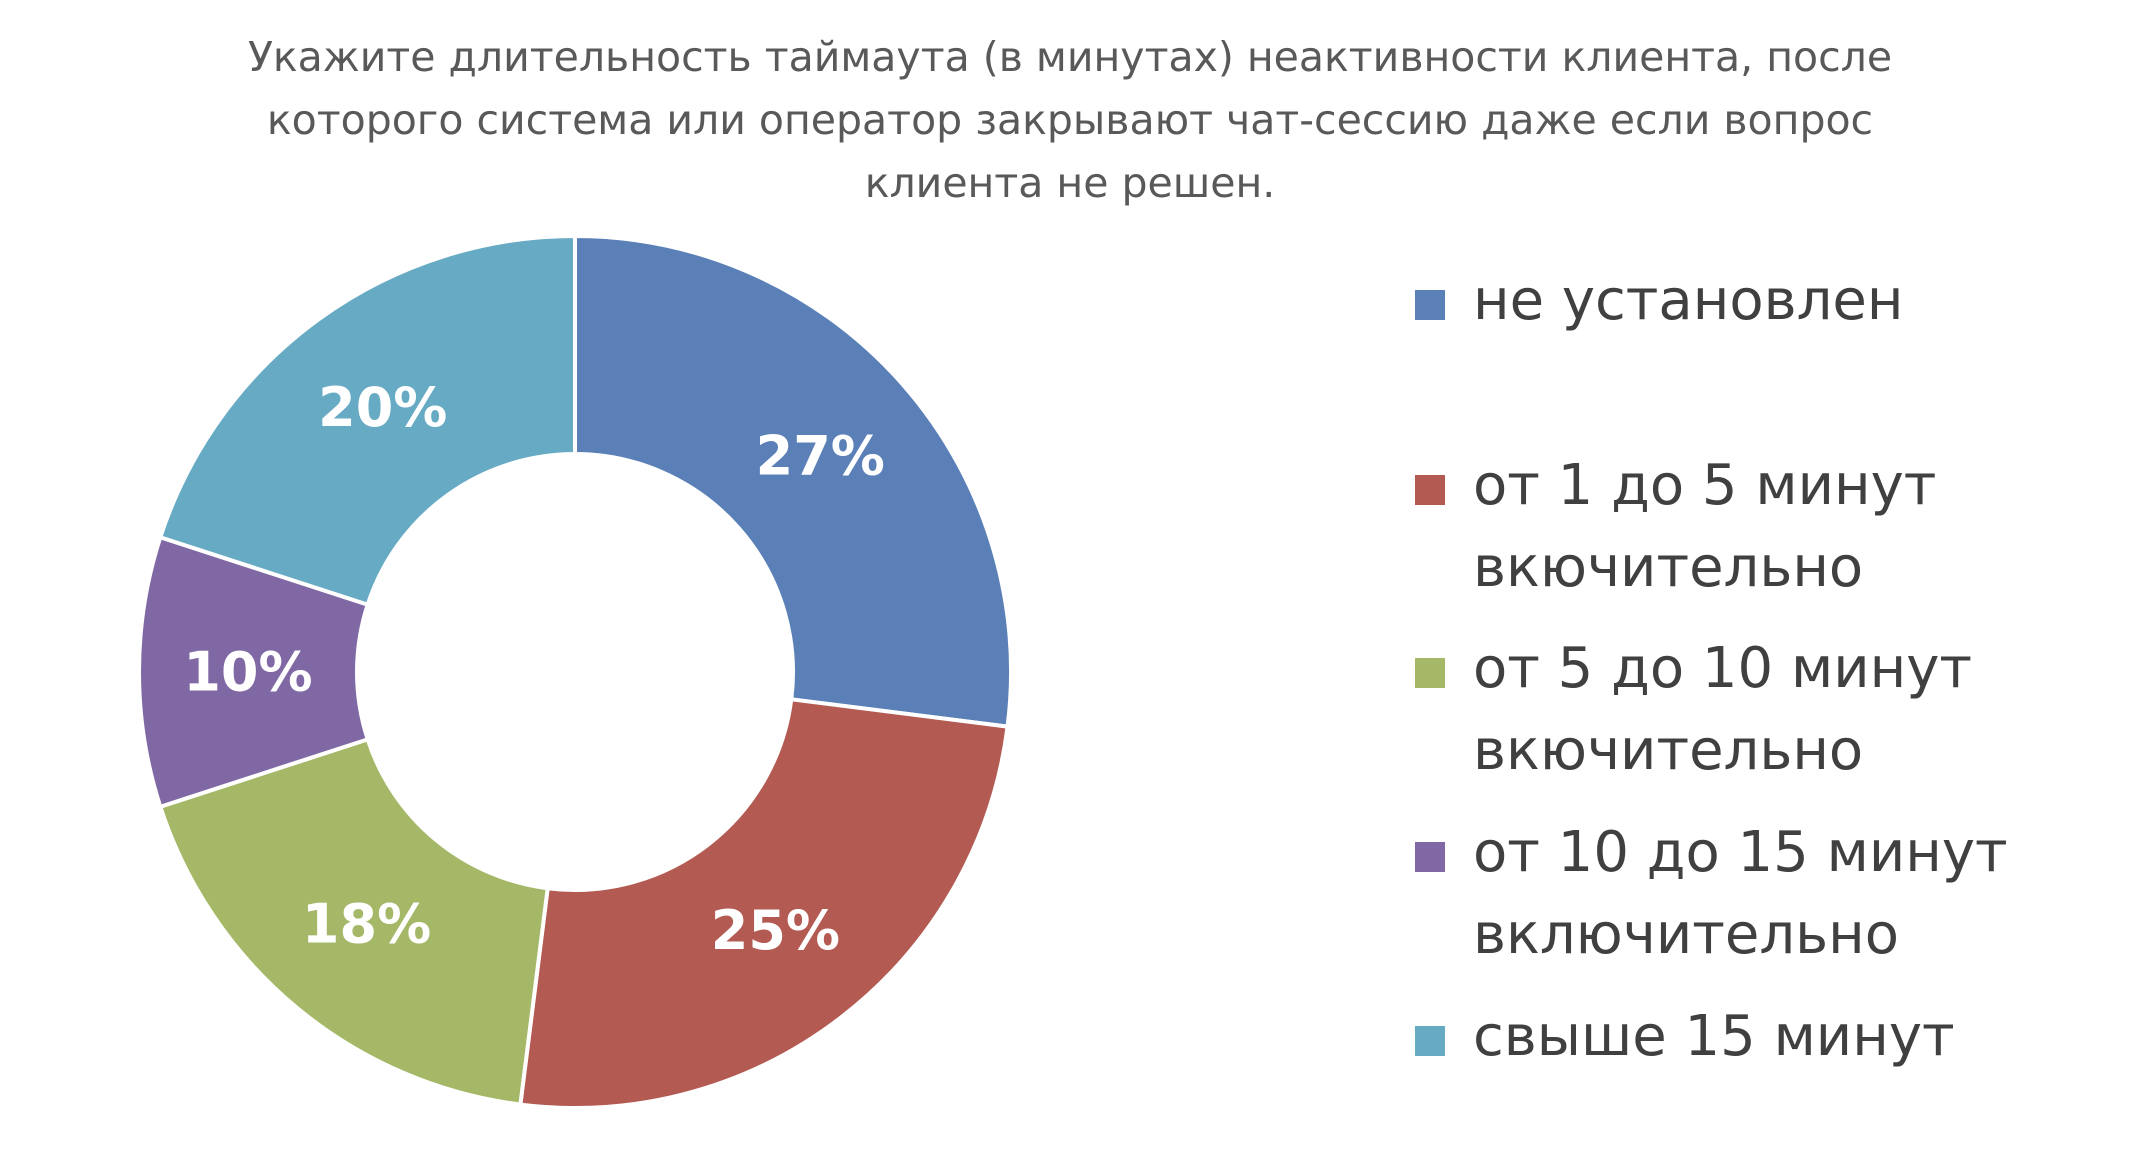  I want to click on data-label-5-10-min: 18%, so click(366, 923).